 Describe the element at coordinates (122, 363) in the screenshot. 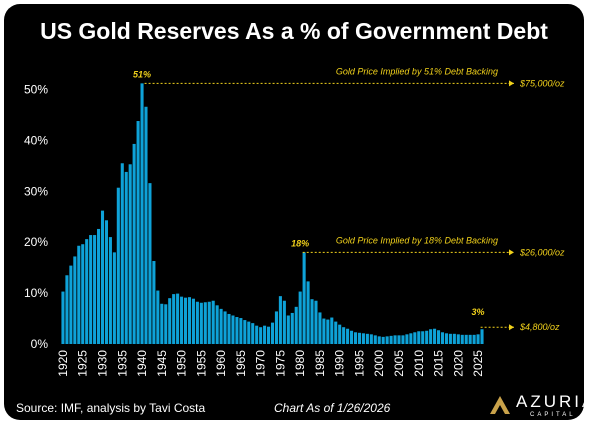

I see `x-tick-label: 1935` at that location.